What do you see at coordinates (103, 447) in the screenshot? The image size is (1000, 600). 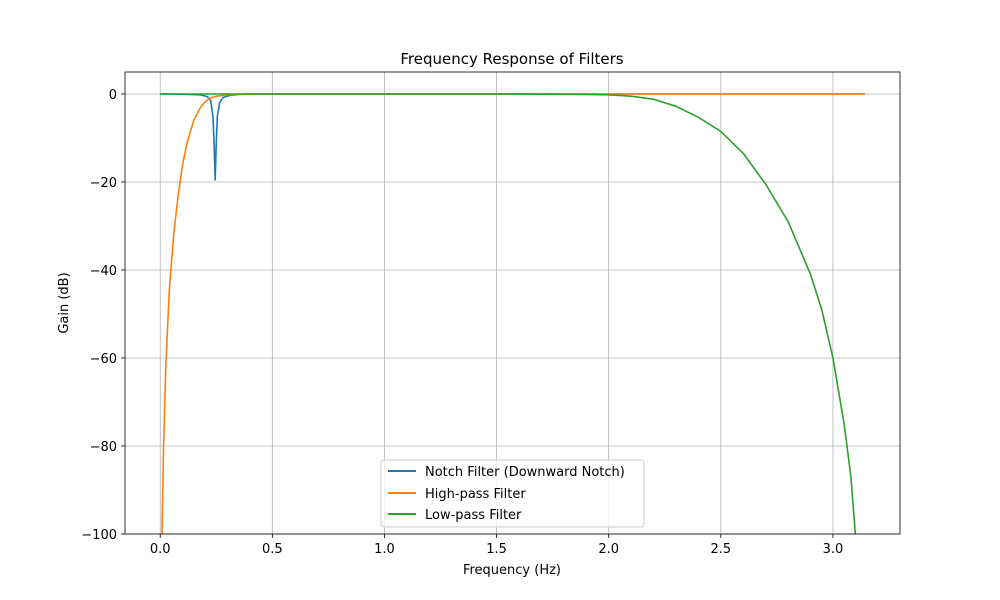 I see `y-tick-label: −80` at bounding box center [103, 447].